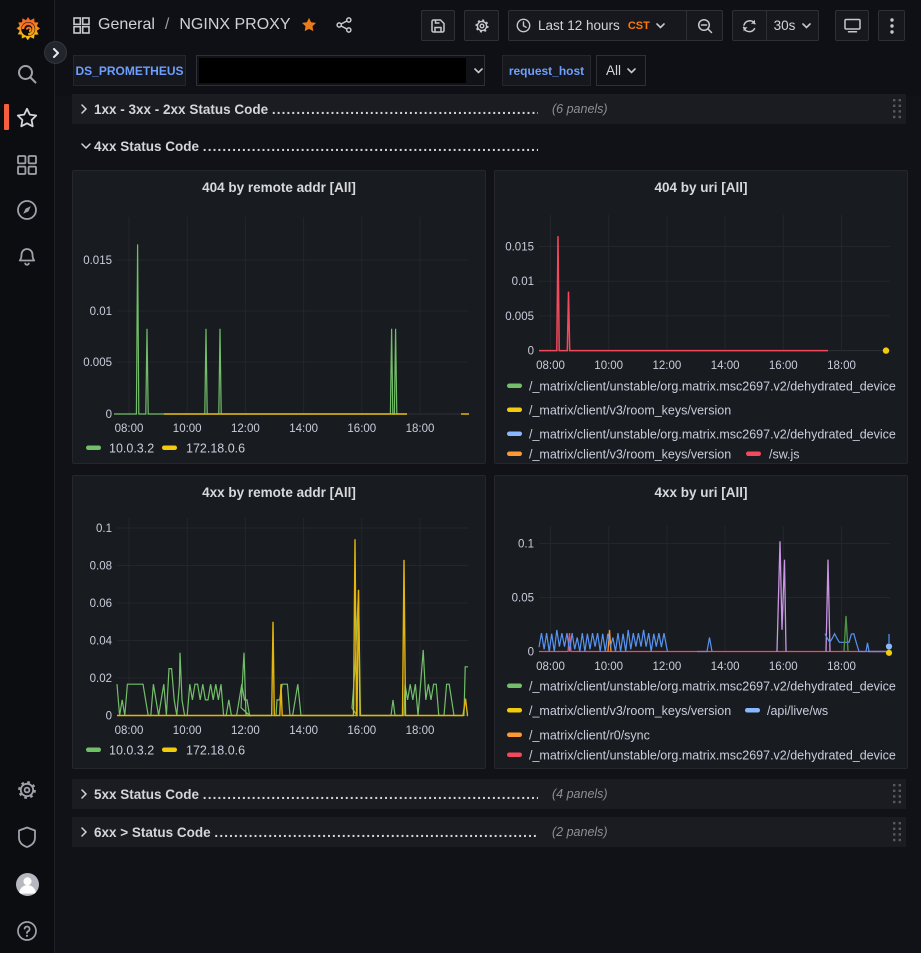 The width and height of the screenshot is (921, 953). Describe the element at coordinates (797, 711) in the screenshot. I see `svg-text: /api/live/ws` at that location.